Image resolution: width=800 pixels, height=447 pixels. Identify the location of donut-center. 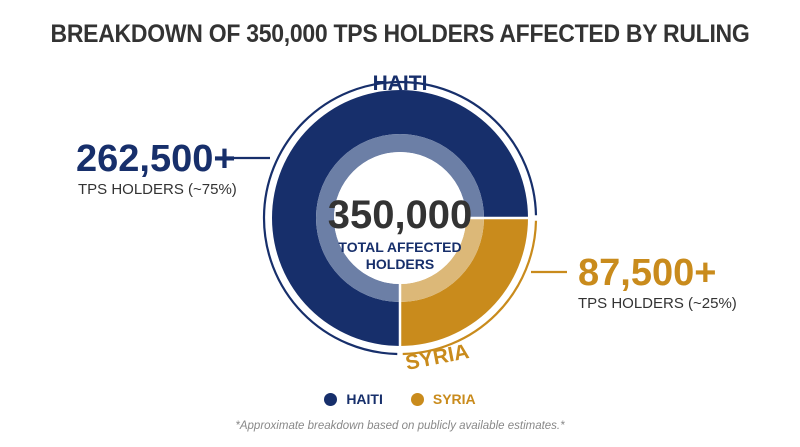
(400, 218).